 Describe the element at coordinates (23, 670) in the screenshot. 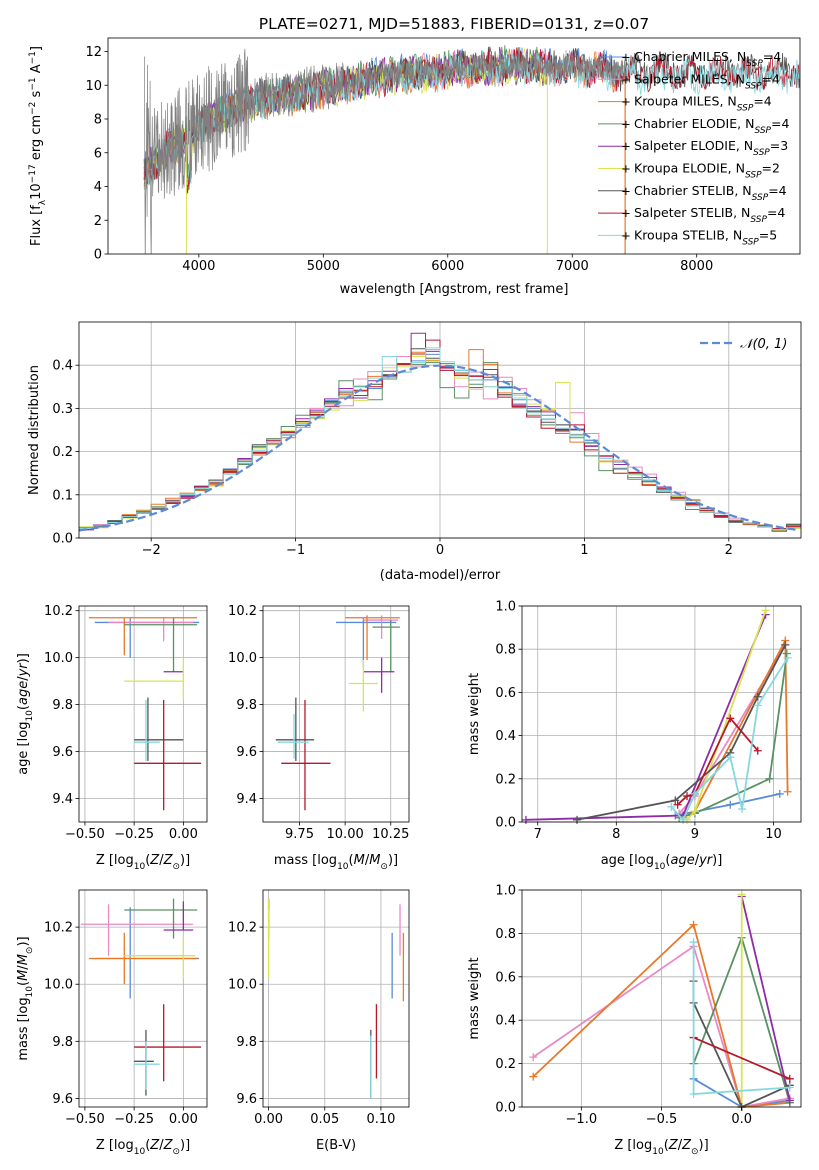

I see `age_vs_Z-ylabel-part: yr` at that location.